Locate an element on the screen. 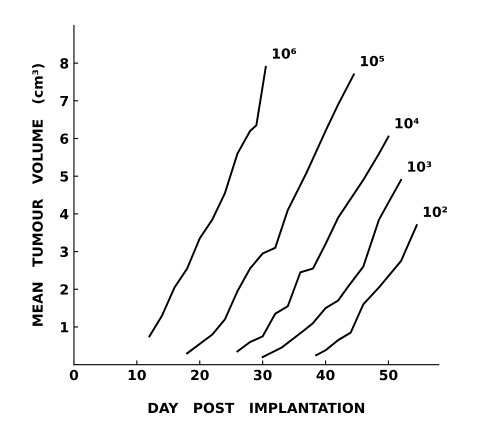 The width and height of the screenshot is (493, 424). y-axis-title: MEAN TUMOUR VOLUME (cm³) is located at coordinates (38, 195).